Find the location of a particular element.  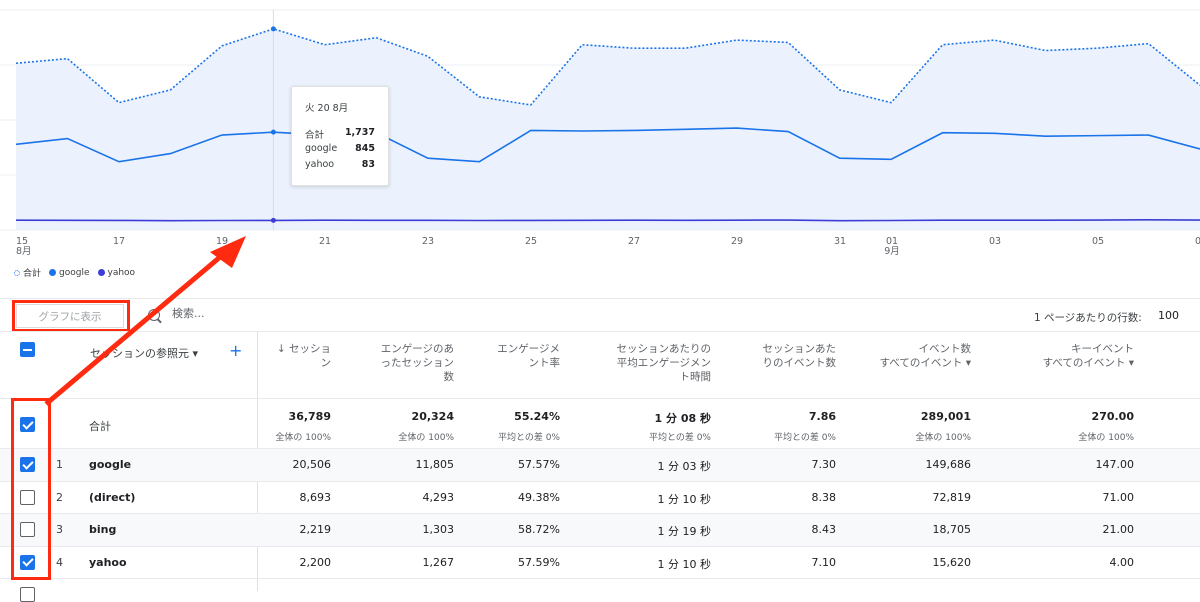

show-in-graph-button: グラフに表示 is located at coordinates (70, 316).